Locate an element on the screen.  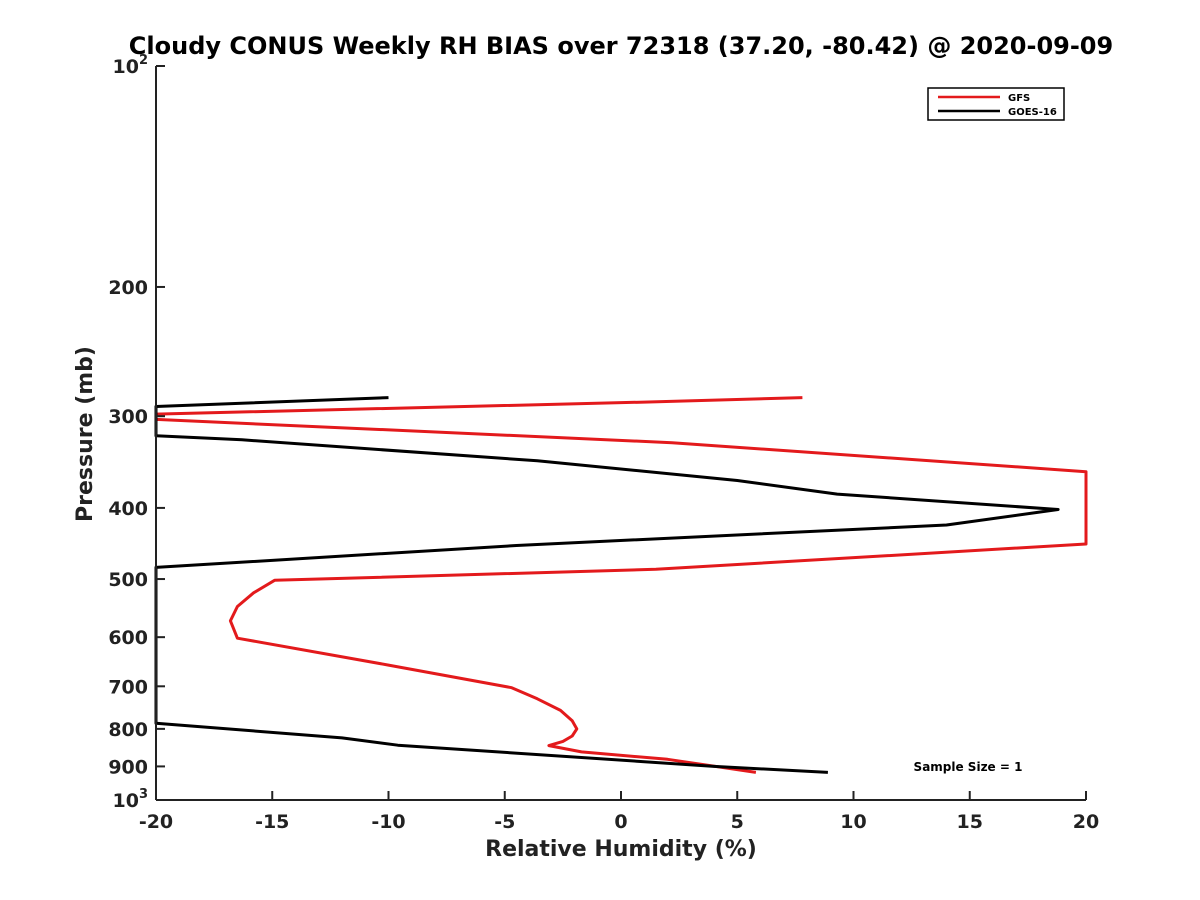
y-tick-label: 500 is located at coordinates (128, 580).